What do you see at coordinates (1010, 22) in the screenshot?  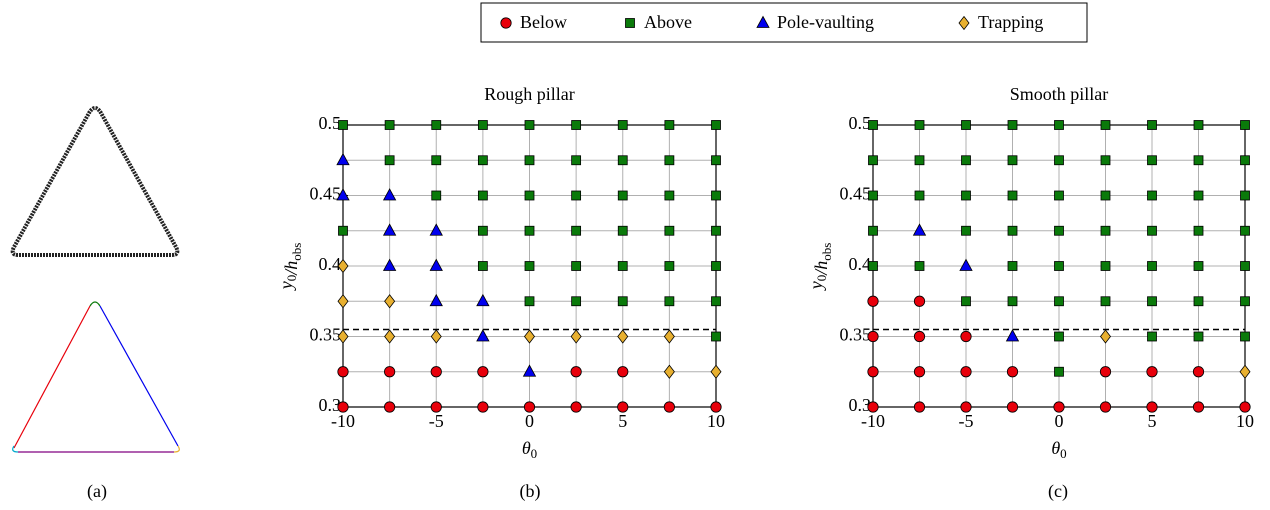 I see `legend-label: Trapping` at bounding box center [1010, 22].